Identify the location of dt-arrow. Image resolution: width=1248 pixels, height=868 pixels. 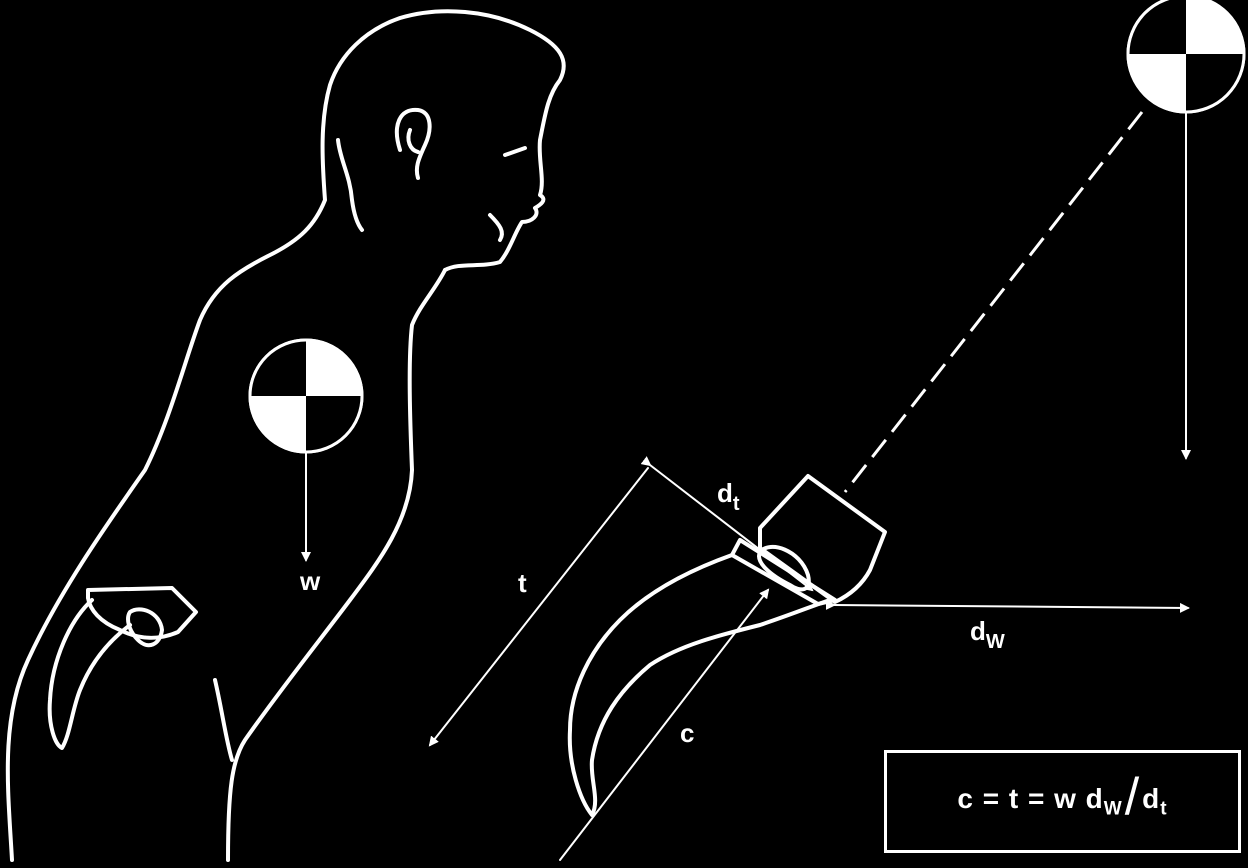
(727, 524).